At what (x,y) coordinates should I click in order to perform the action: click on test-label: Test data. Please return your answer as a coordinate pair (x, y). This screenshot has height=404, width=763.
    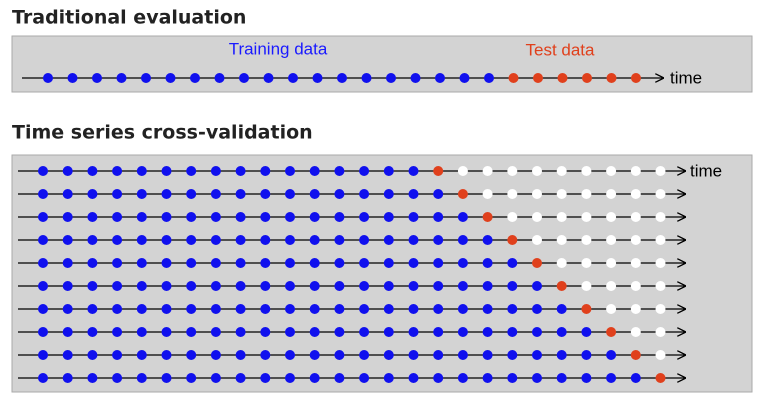
    Looking at the image, I should click on (561, 49).